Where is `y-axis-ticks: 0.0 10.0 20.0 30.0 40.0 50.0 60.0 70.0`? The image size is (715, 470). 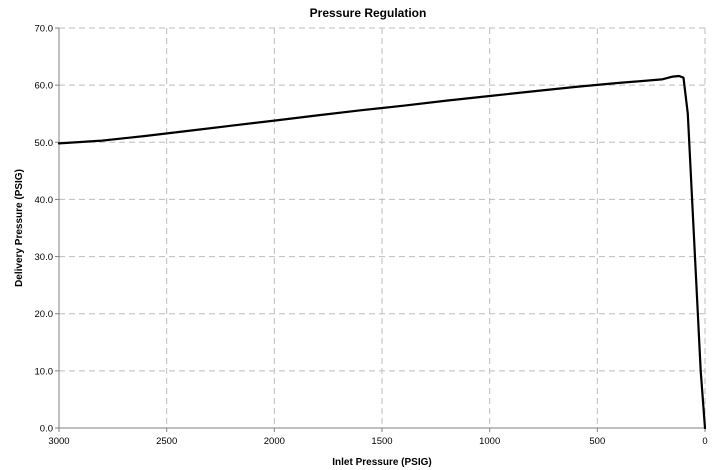 y-axis-ticks: 0.0 10.0 20.0 30.0 40.0 50.0 60.0 70.0 is located at coordinates (47, 229).